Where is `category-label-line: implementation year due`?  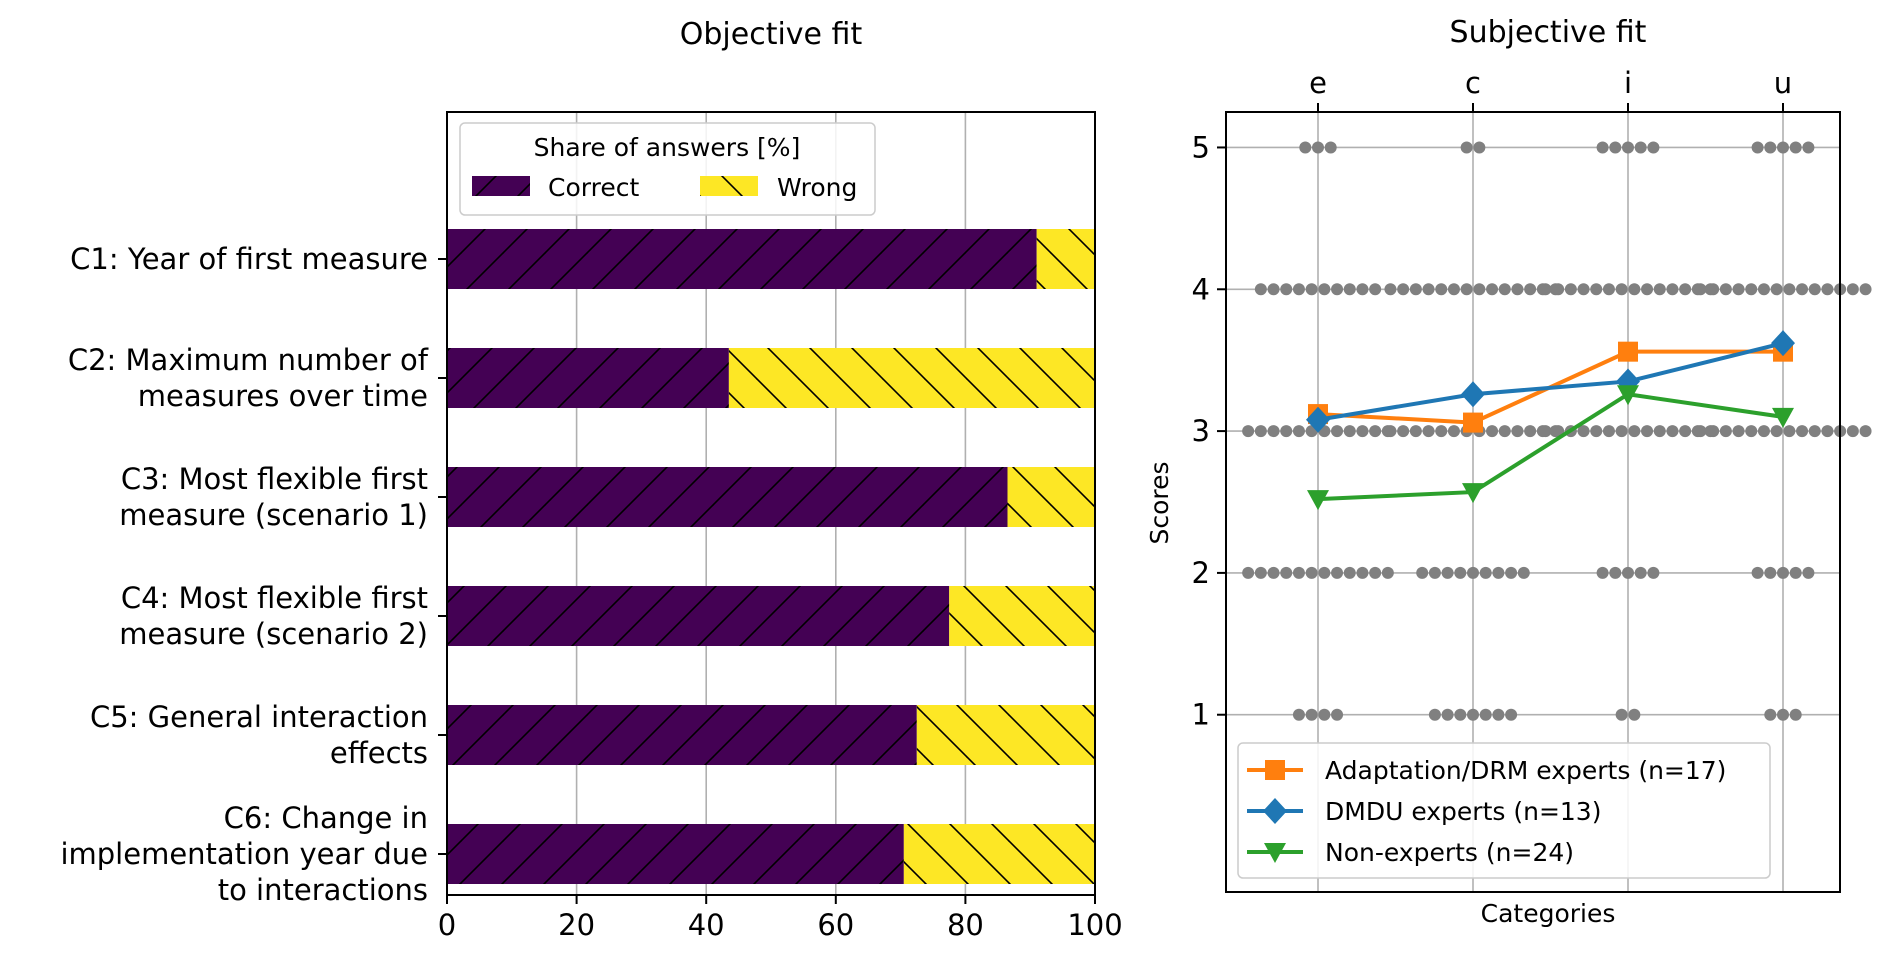
category-label-line: implementation year due is located at coordinates (244, 854).